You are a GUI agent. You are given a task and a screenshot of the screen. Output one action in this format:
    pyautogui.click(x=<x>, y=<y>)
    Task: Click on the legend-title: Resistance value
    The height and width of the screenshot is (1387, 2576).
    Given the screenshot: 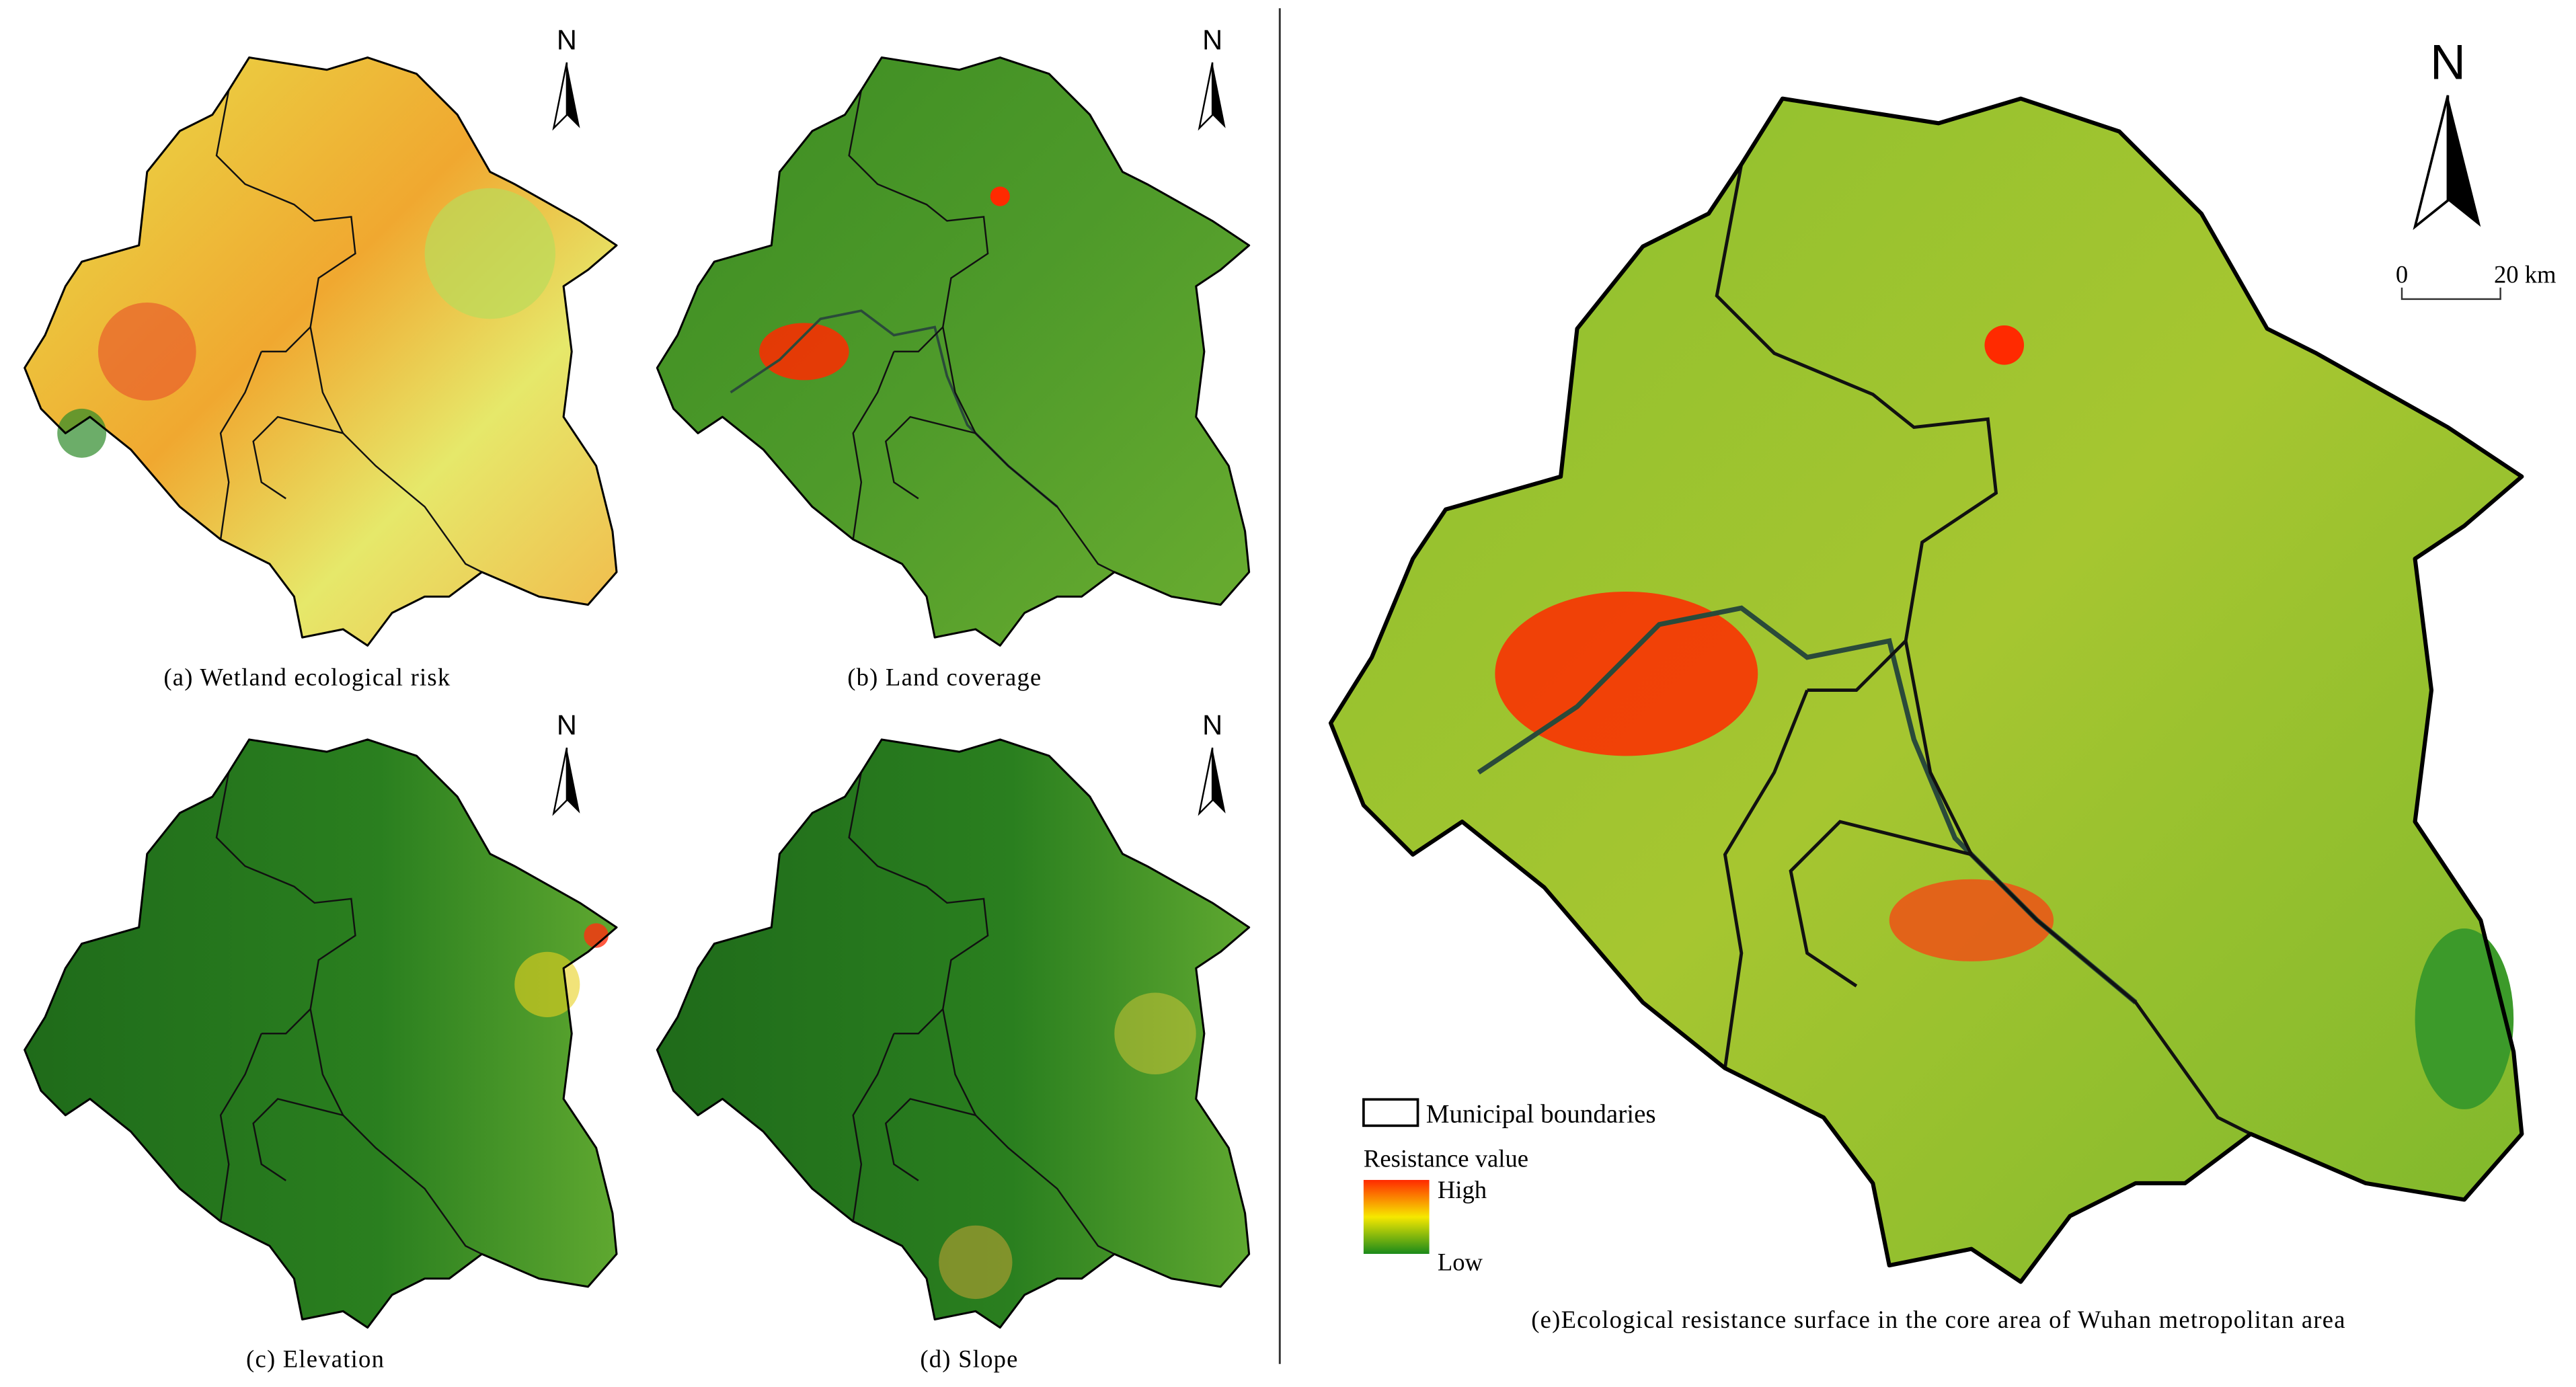 What is the action you would take?
    pyautogui.click(x=1446, y=1158)
    